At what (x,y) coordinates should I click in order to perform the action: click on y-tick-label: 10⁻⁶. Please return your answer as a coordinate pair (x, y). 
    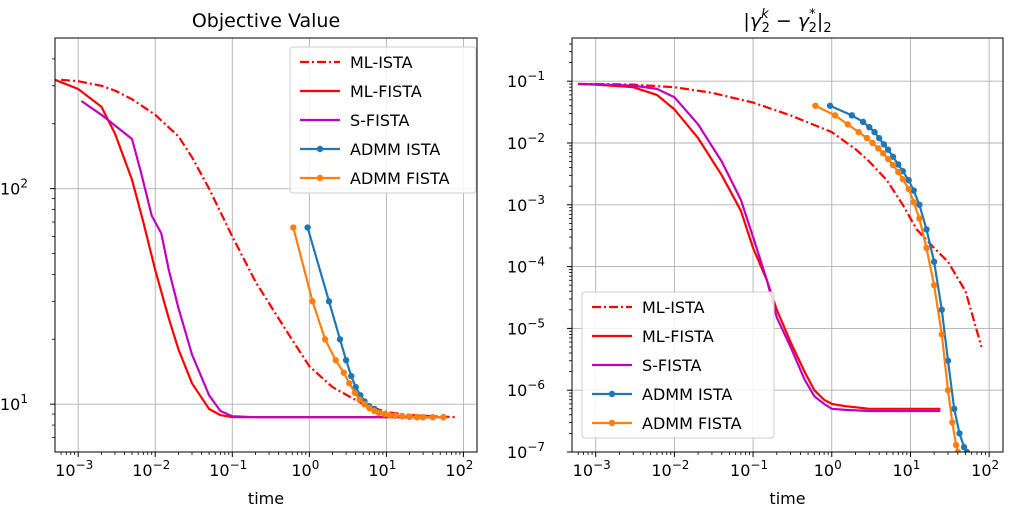
    Looking at the image, I should click on (526, 389).